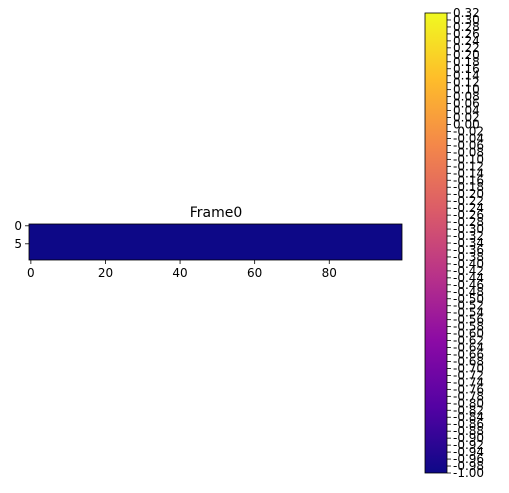 The width and height of the screenshot is (509, 493). I want to click on colorbar-gradient, so click(436, 243).